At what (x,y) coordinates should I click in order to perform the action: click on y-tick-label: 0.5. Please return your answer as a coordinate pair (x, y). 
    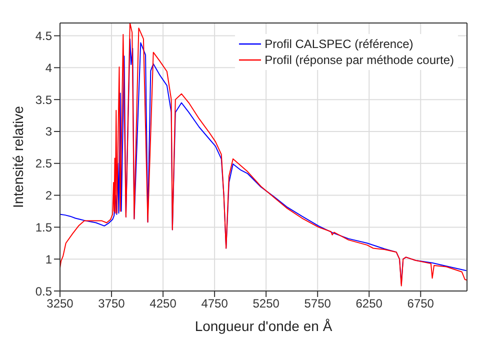
    Looking at the image, I should click on (43, 291).